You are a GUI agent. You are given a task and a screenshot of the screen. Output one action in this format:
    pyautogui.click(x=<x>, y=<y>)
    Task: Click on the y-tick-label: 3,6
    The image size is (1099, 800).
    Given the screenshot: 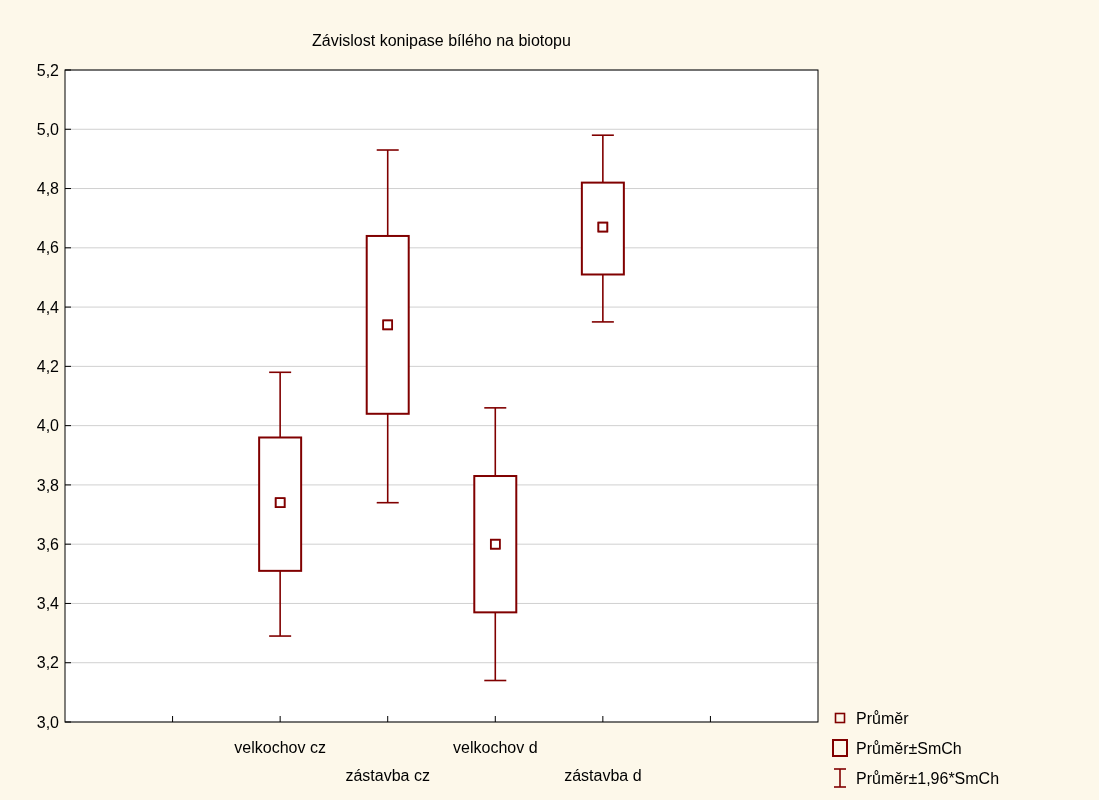 What is the action you would take?
    pyautogui.click(x=48, y=544)
    